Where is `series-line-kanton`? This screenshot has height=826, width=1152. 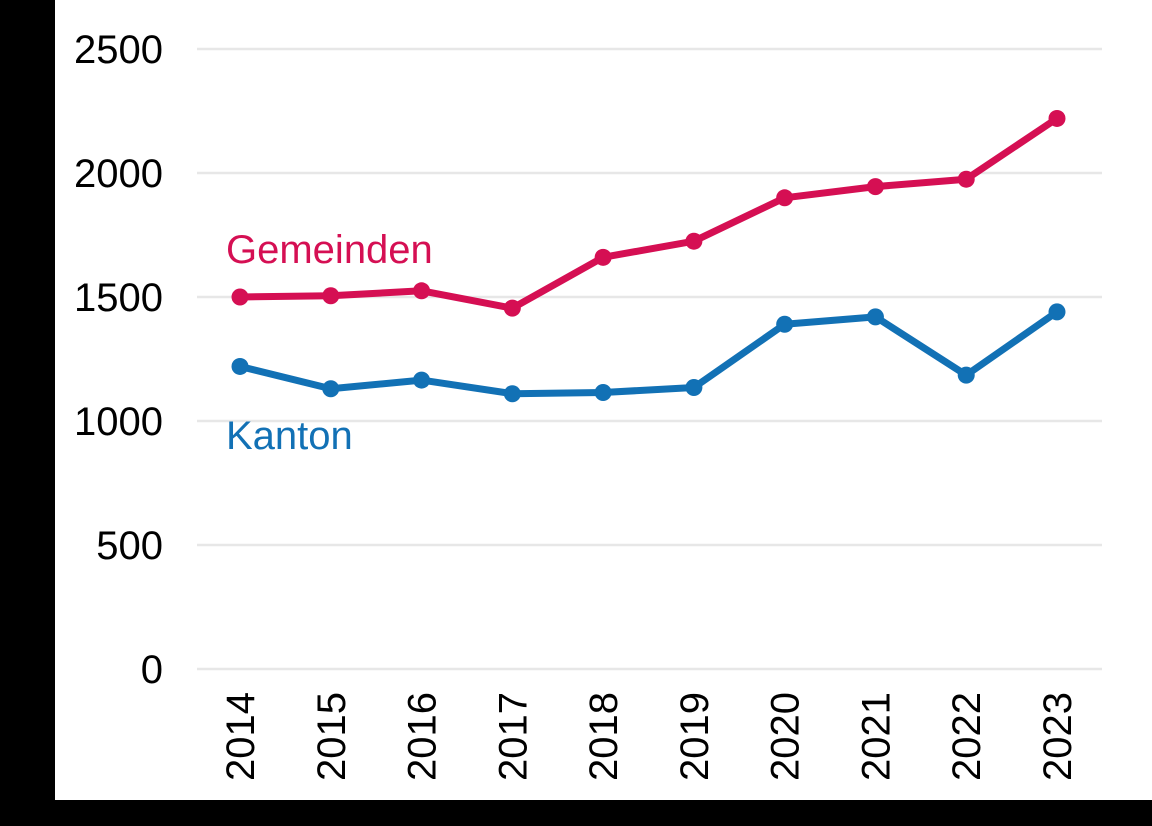
series-line-kanton is located at coordinates (649, 353).